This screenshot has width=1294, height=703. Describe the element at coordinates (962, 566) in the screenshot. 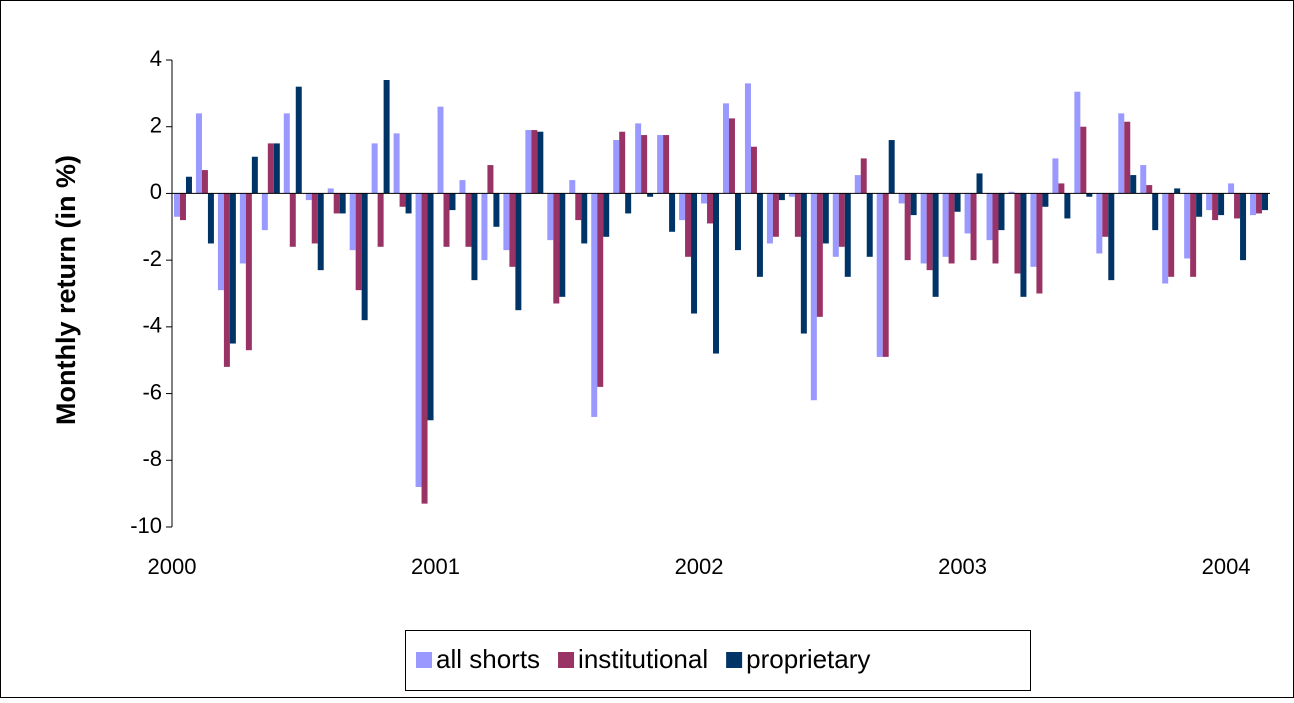

I see `x-tick-label: 2003` at that location.